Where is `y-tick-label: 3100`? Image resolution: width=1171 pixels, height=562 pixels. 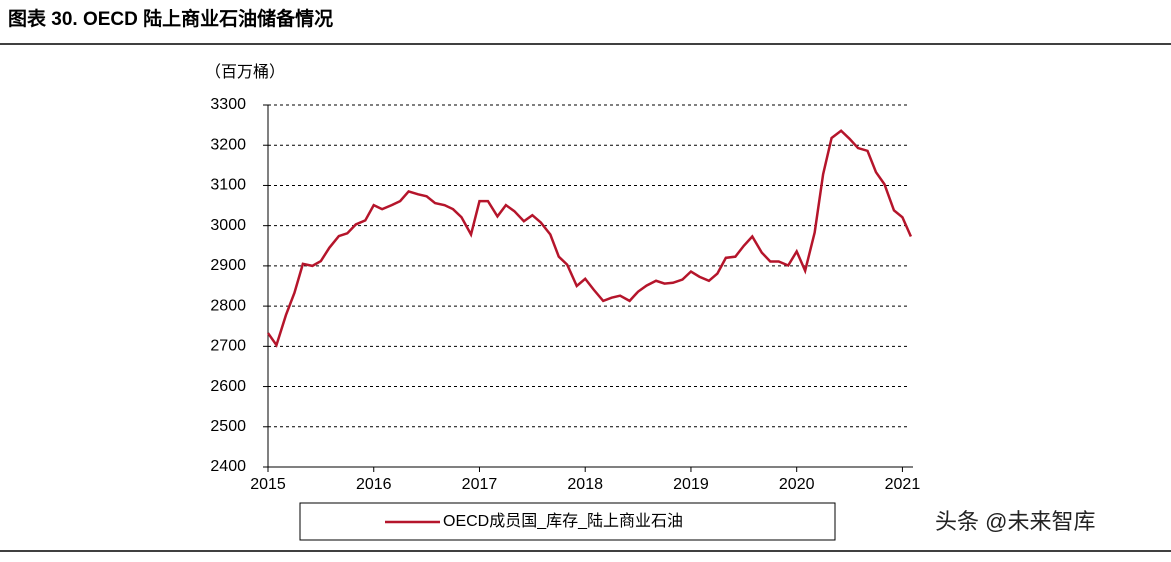
y-tick-label: 3100 is located at coordinates (228, 185).